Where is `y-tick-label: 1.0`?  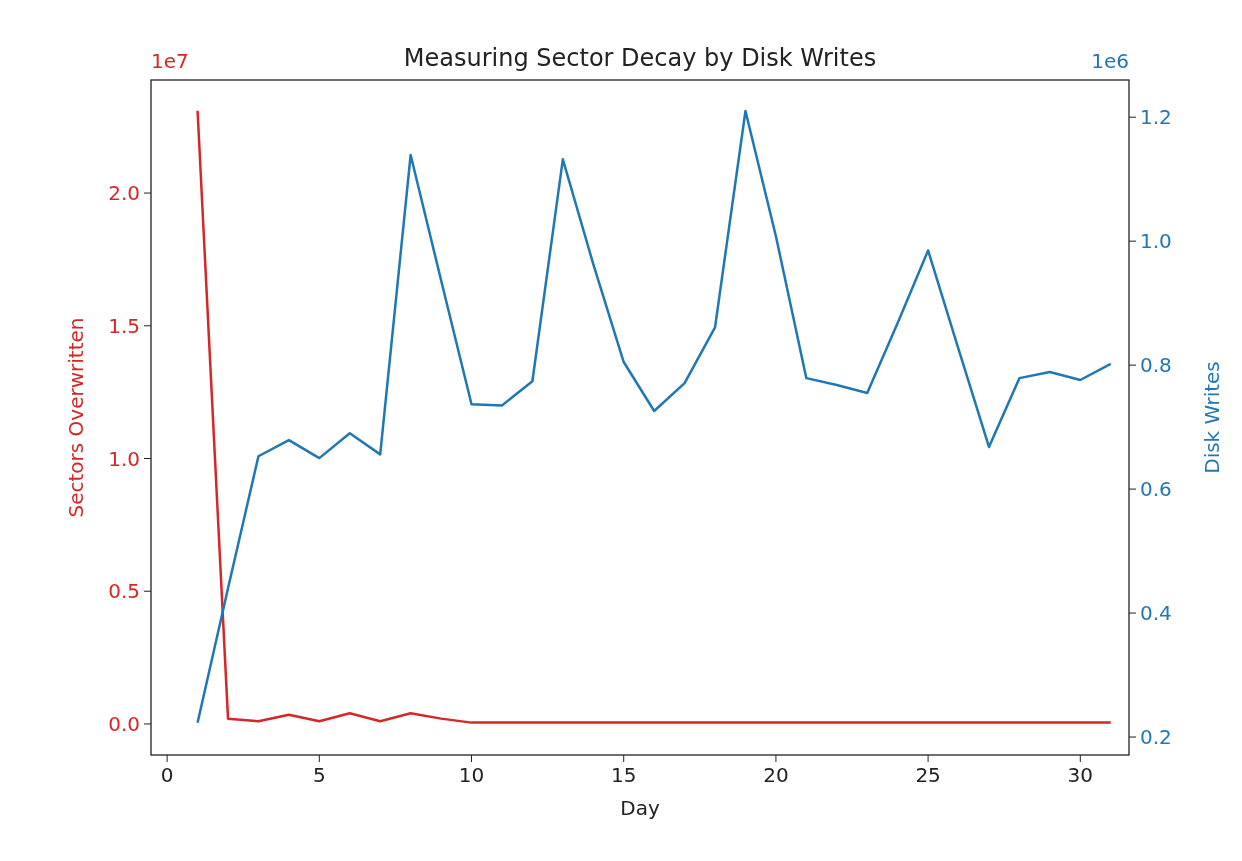 y-tick-label: 1.0 is located at coordinates (124, 458).